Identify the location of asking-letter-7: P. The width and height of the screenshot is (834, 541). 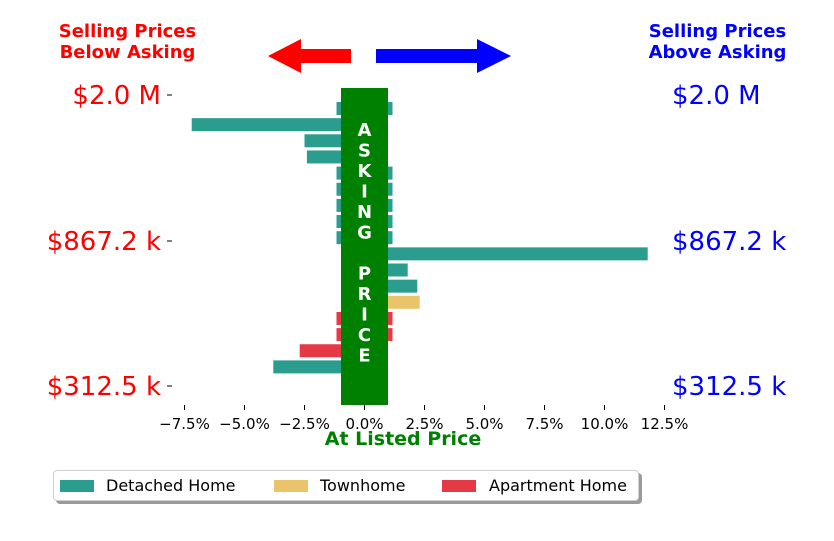
(364, 274).